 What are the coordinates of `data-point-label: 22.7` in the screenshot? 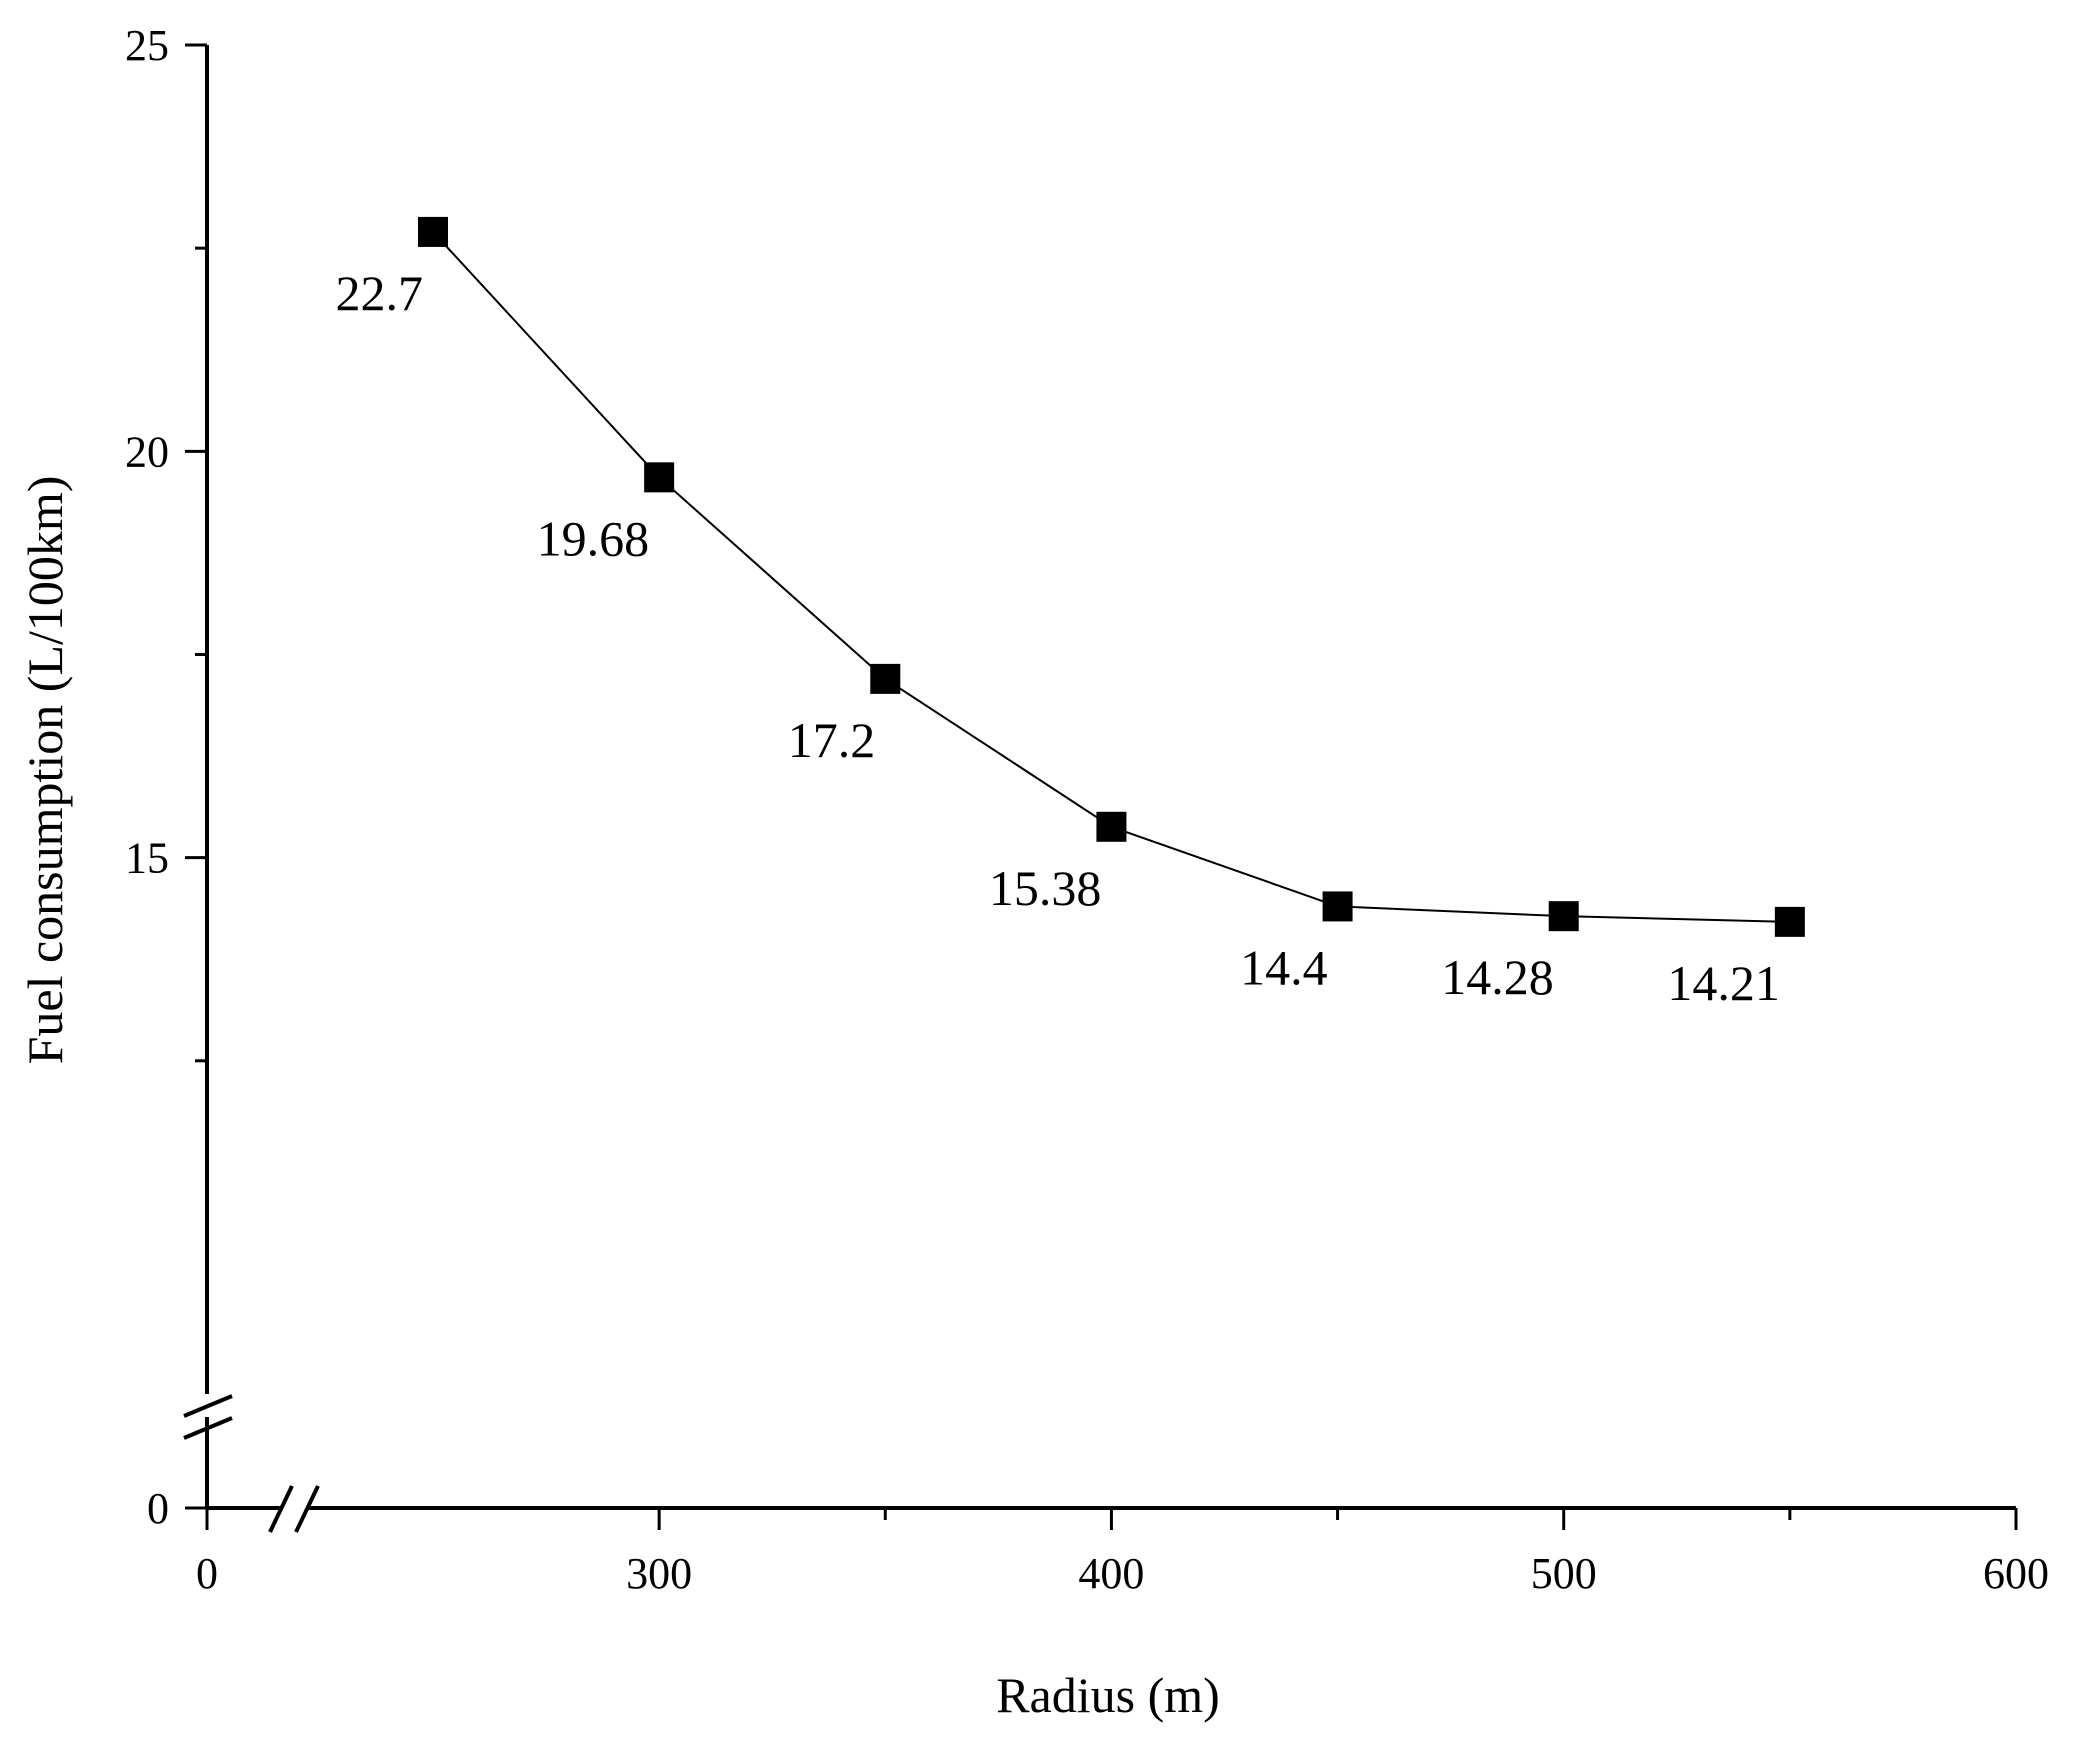 It's located at (380, 293).